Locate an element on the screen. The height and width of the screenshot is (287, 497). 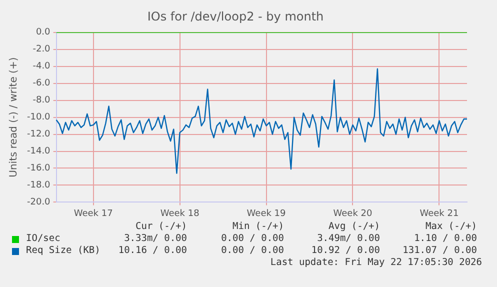
y-tick-label: -6.0 is located at coordinates (41, 83).